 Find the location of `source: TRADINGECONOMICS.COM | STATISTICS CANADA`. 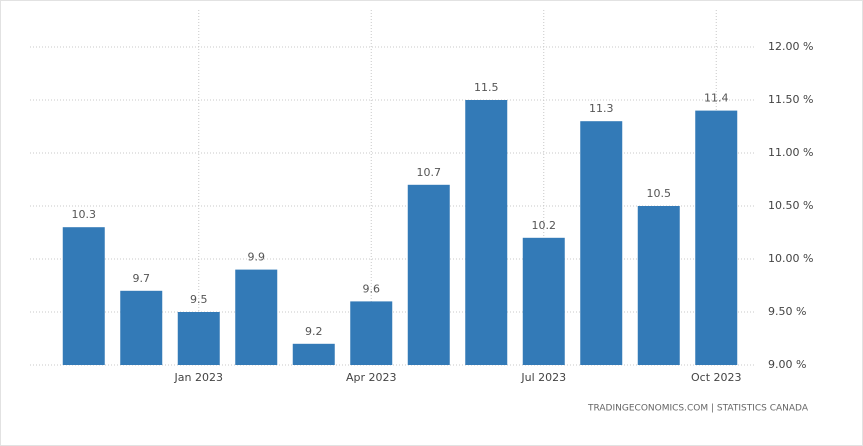

source: TRADINGECONOMICS.COM | STATISTICS CANADA is located at coordinates (698, 409).